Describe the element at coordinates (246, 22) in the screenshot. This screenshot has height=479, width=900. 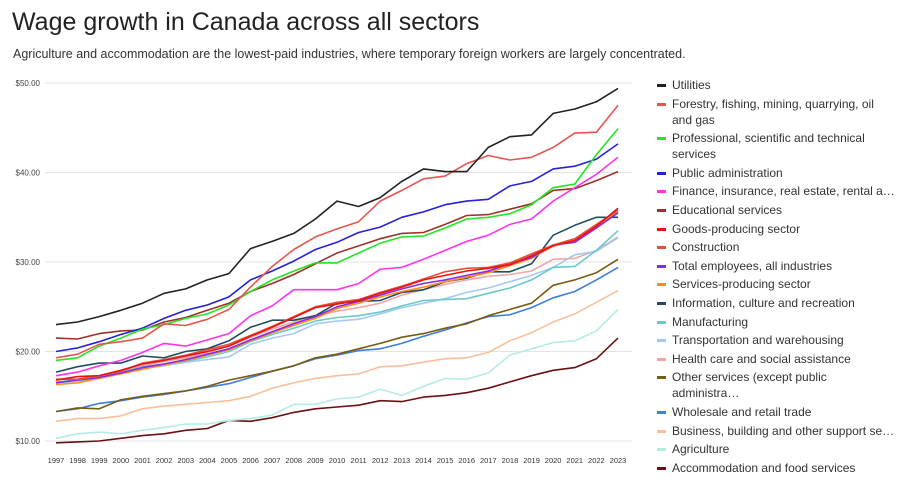
I see `chart-title: Wage growth in Canada across all sectors` at that location.